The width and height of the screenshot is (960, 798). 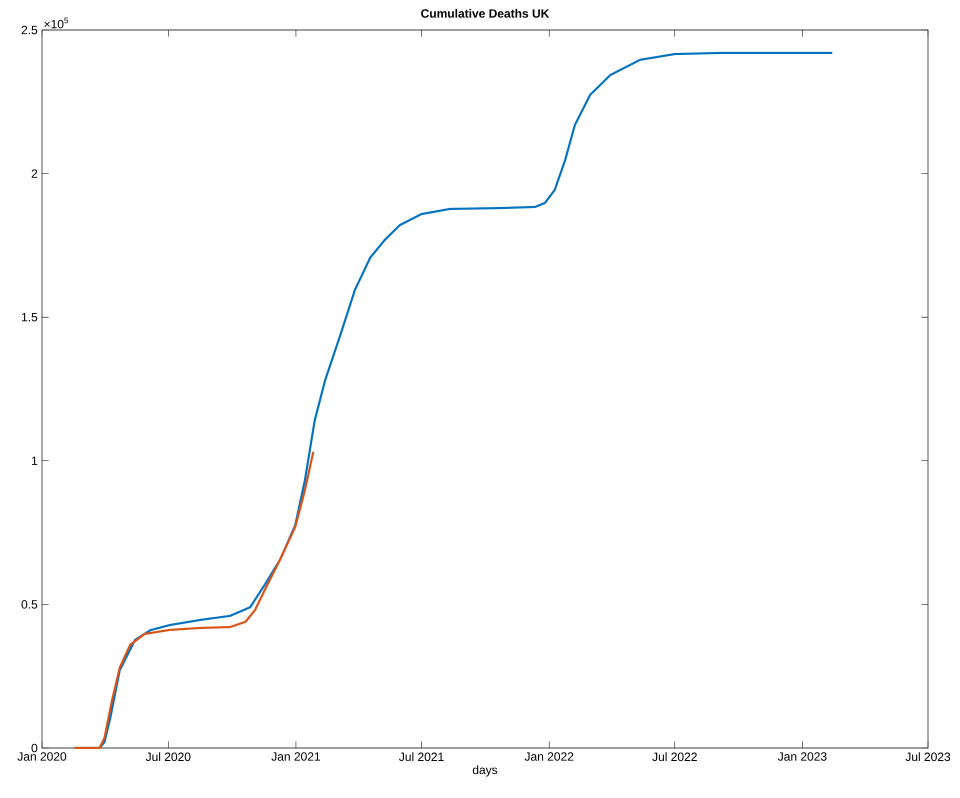 I want to click on x-tick-label: Jul 2021, so click(x=421, y=757).